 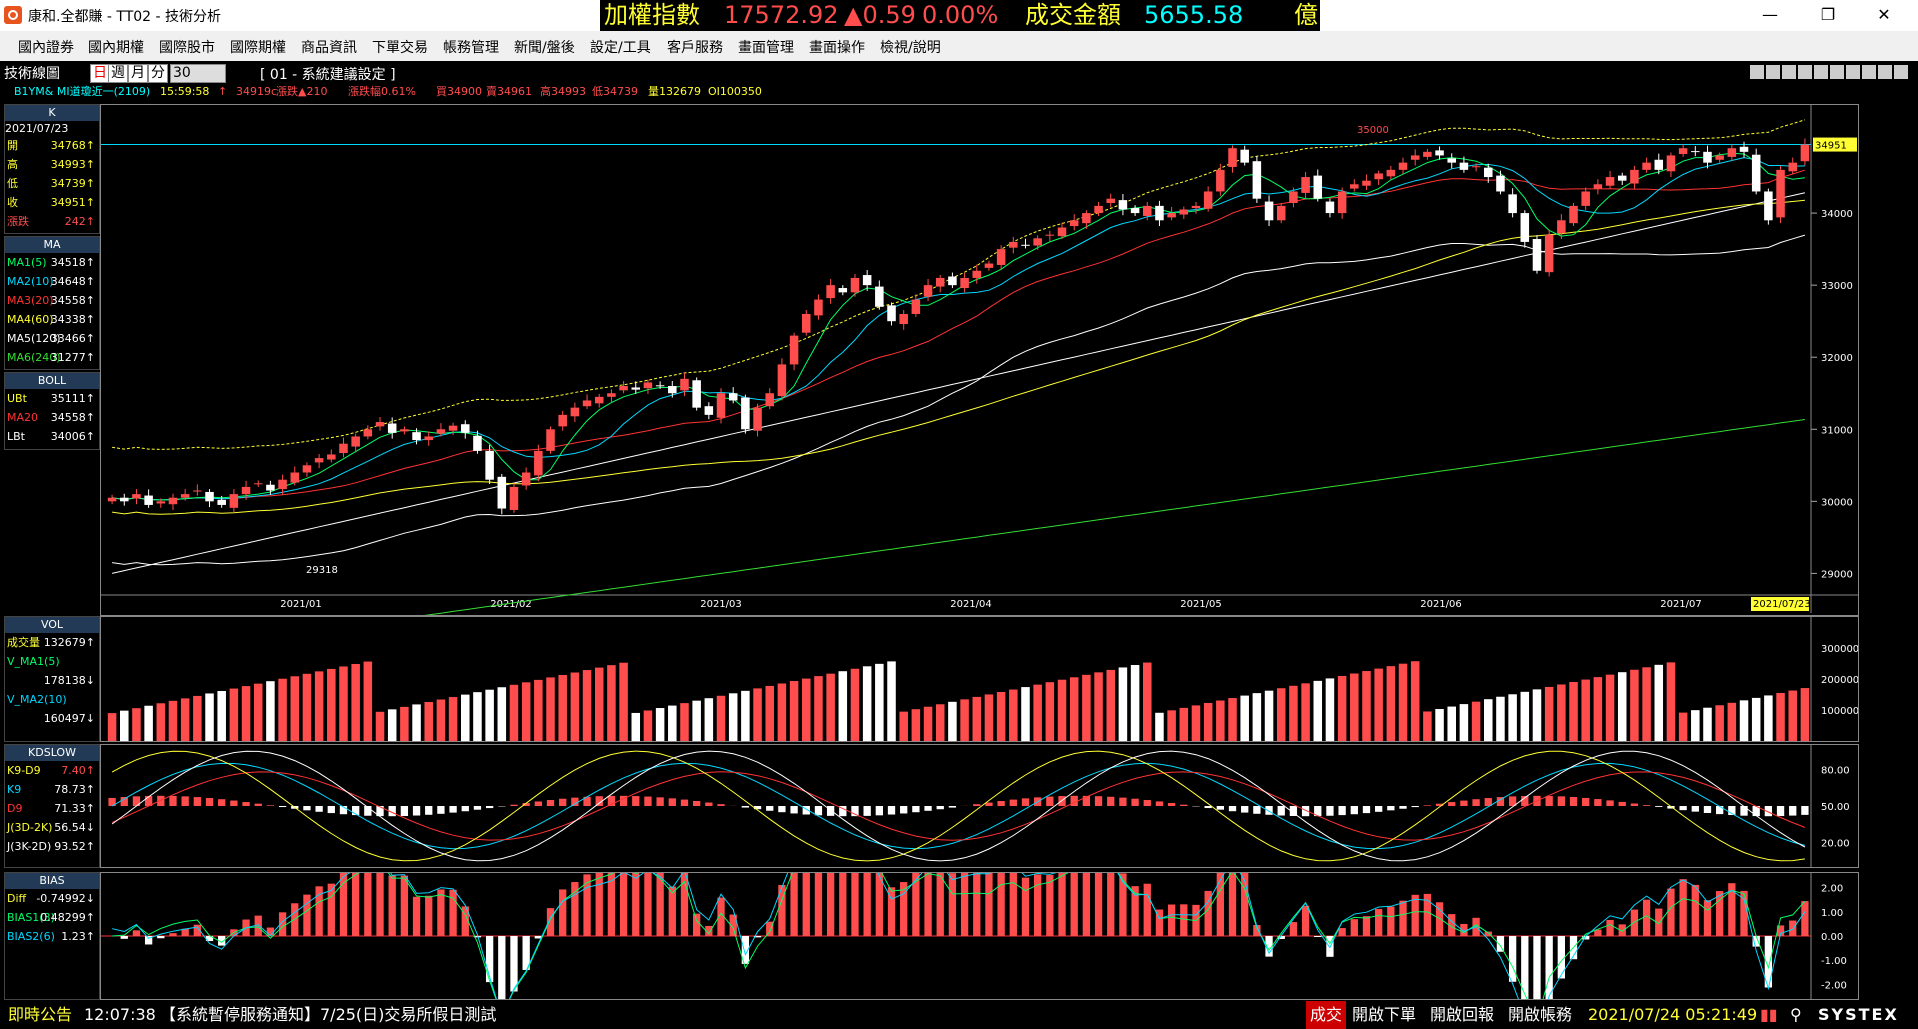 I want to click on zoom-out-icon, so click(x=1773, y=72).